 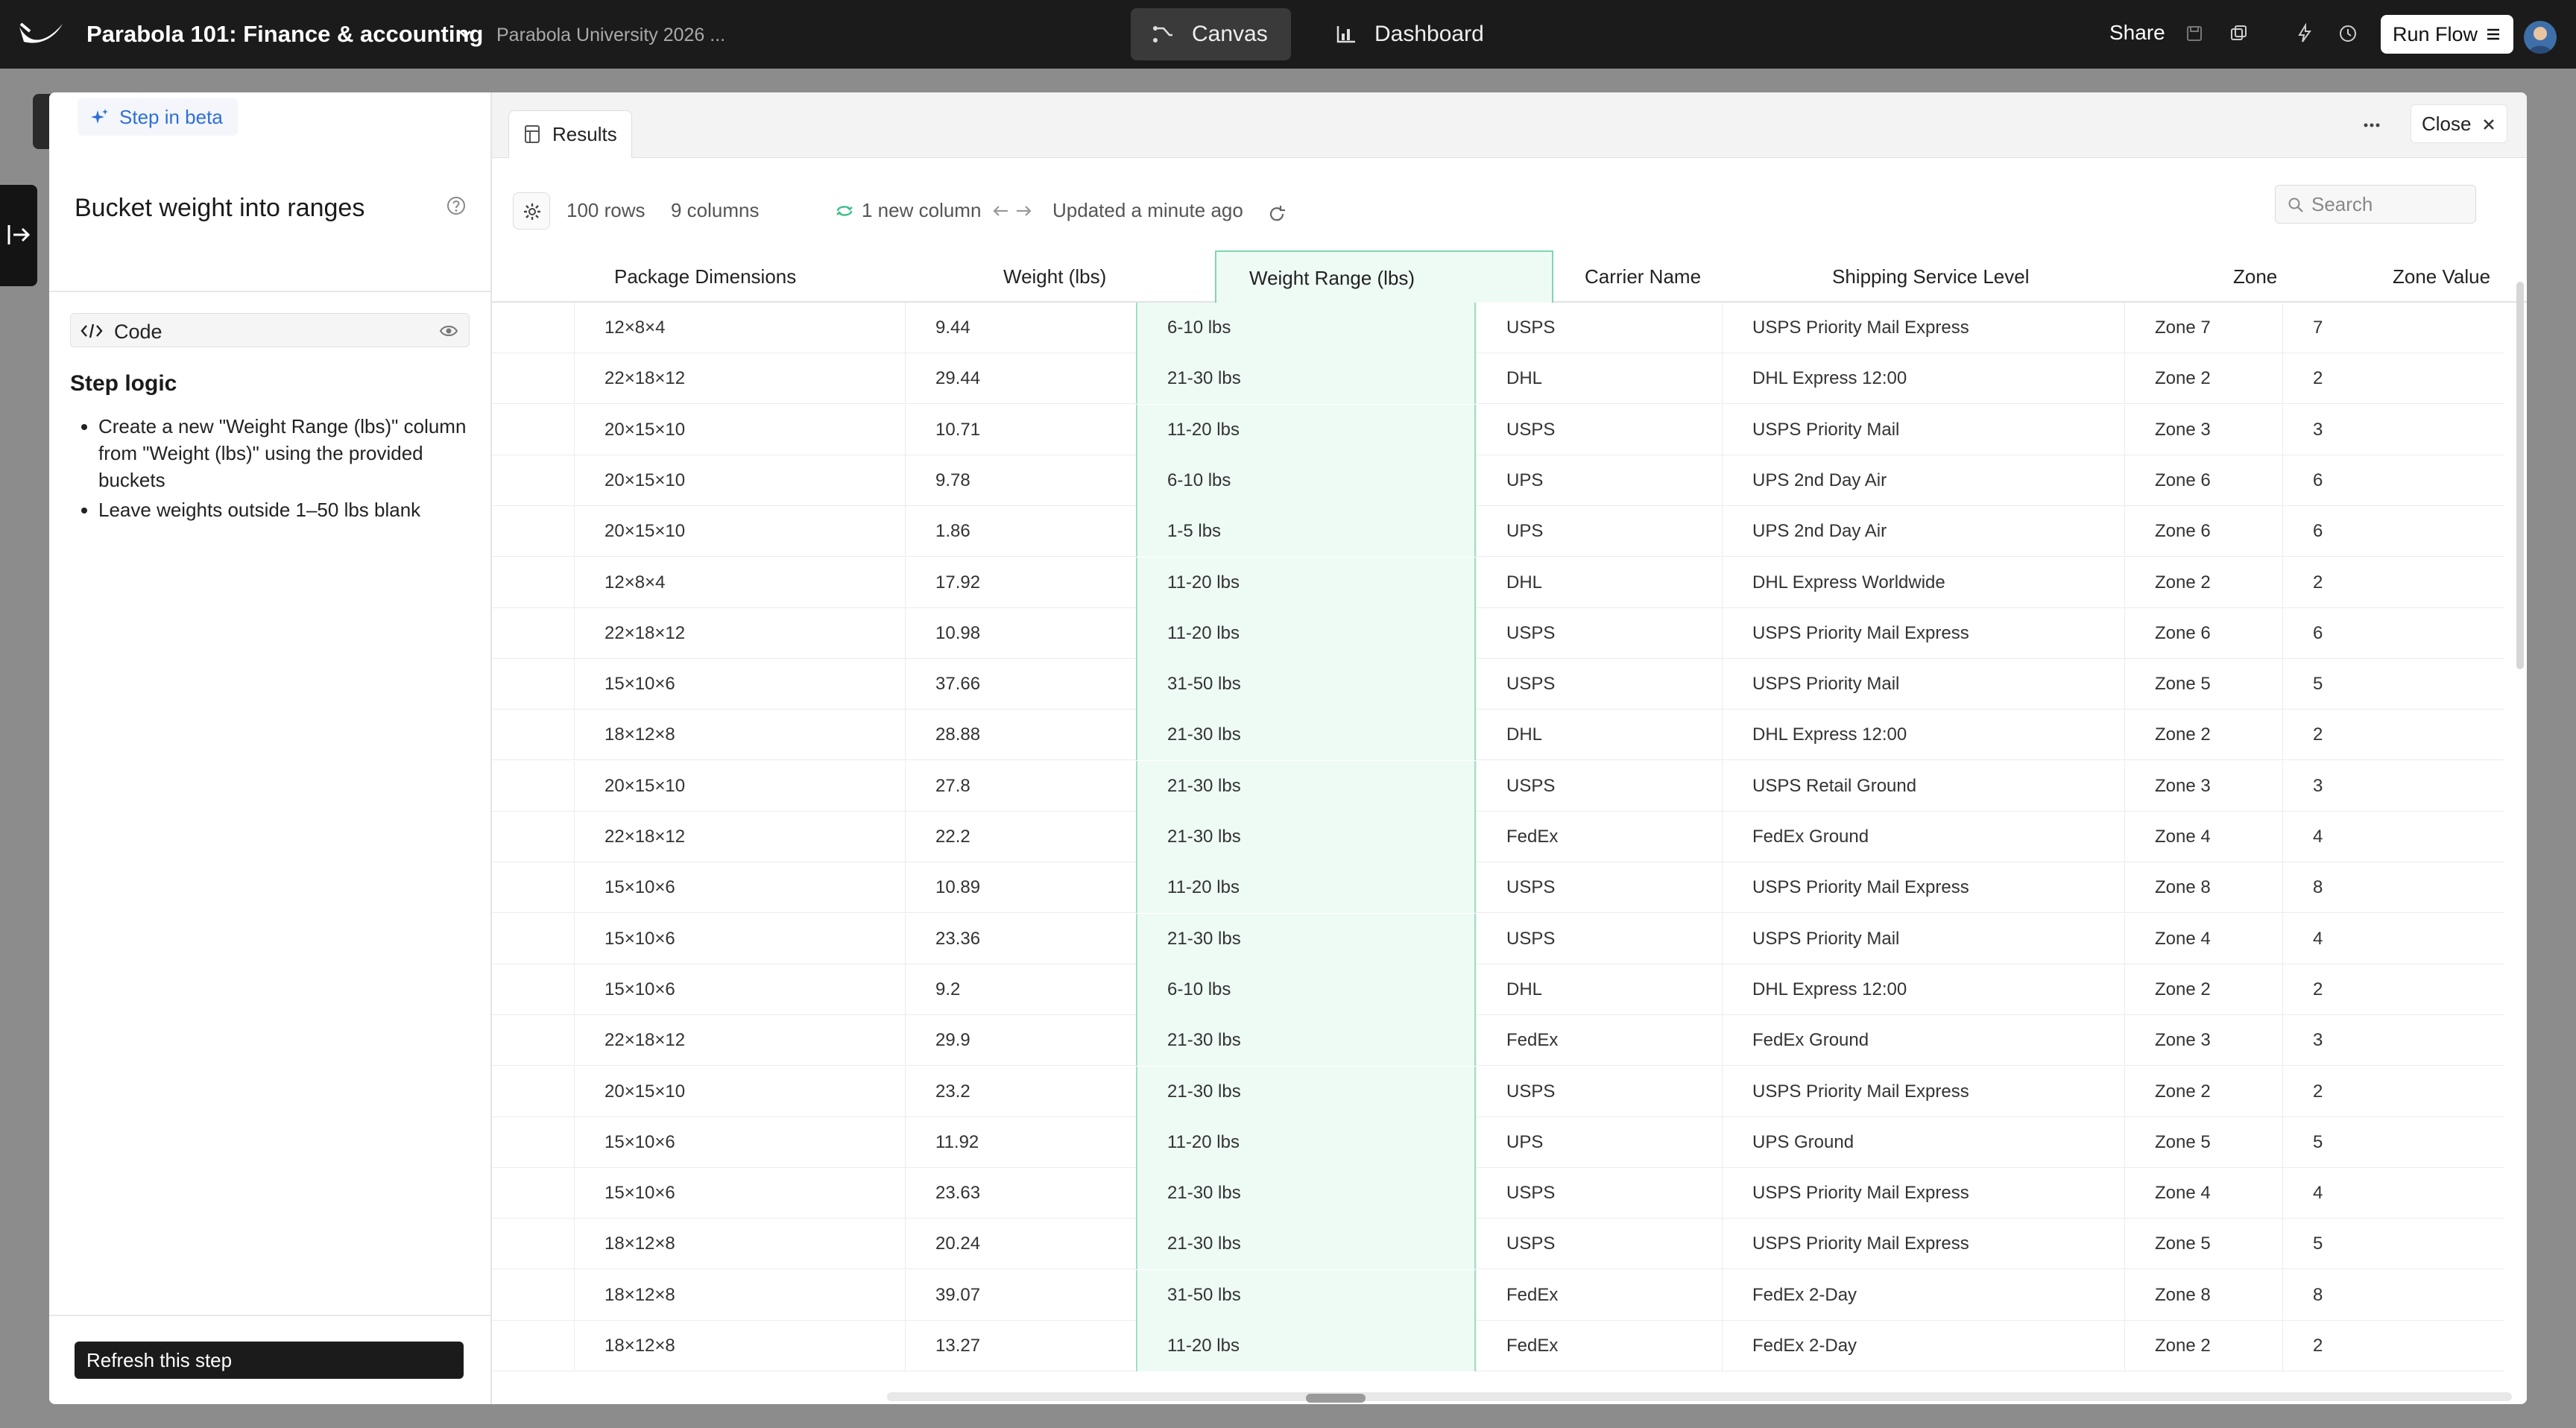 What do you see at coordinates (2203, 888) in the screenshot?
I see `table-cell: Zone 8` at bounding box center [2203, 888].